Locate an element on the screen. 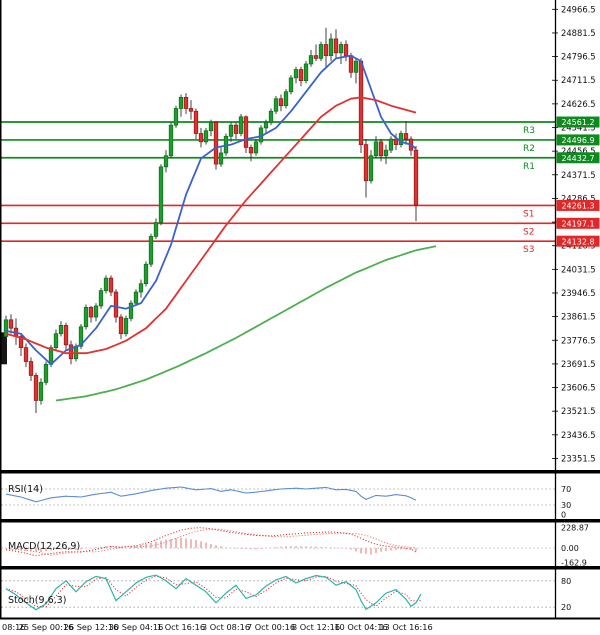 The height and width of the screenshot is (635, 600). macd-panel: 228.87 0.00 -162.9 is located at coordinates (295, 546).